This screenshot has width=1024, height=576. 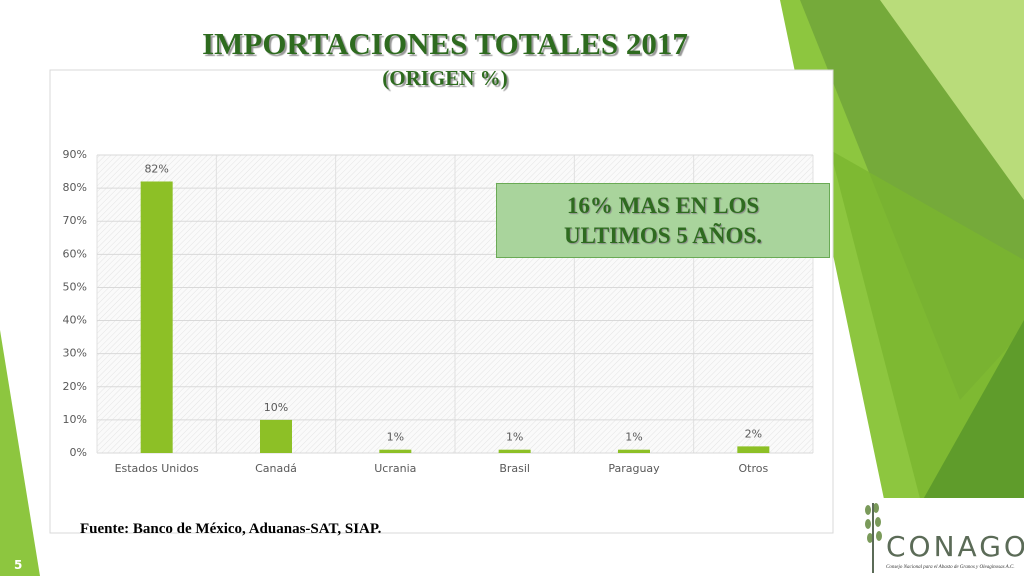 What do you see at coordinates (78, 452) in the screenshot?
I see `y-tick-label: 0%` at bounding box center [78, 452].